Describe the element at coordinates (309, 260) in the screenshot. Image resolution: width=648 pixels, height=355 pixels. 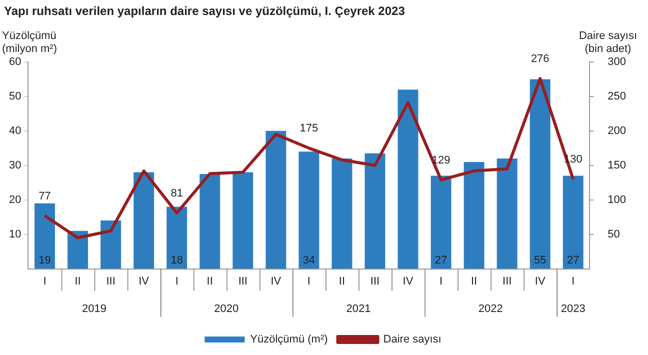
I see `data-label: 34` at that location.